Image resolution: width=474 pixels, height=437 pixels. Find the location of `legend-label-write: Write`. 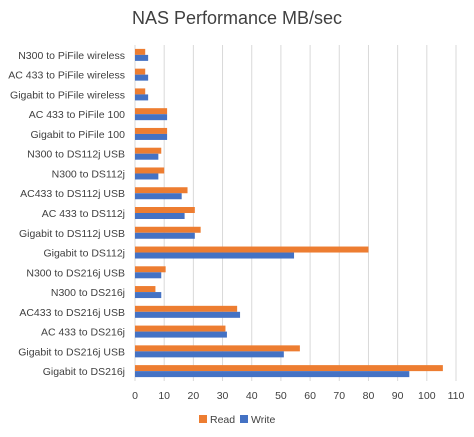

legend-label-write: Write is located at coordinates (263, 420).